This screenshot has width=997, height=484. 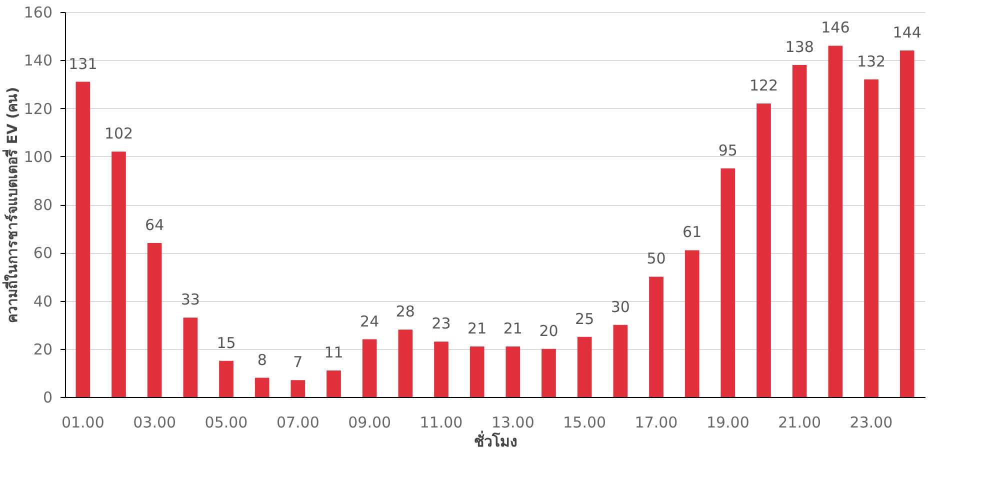 What do you see at coordinates (871, 61) in the screenshot?
I see `data-label: 132` at bounding box center [871, 61].